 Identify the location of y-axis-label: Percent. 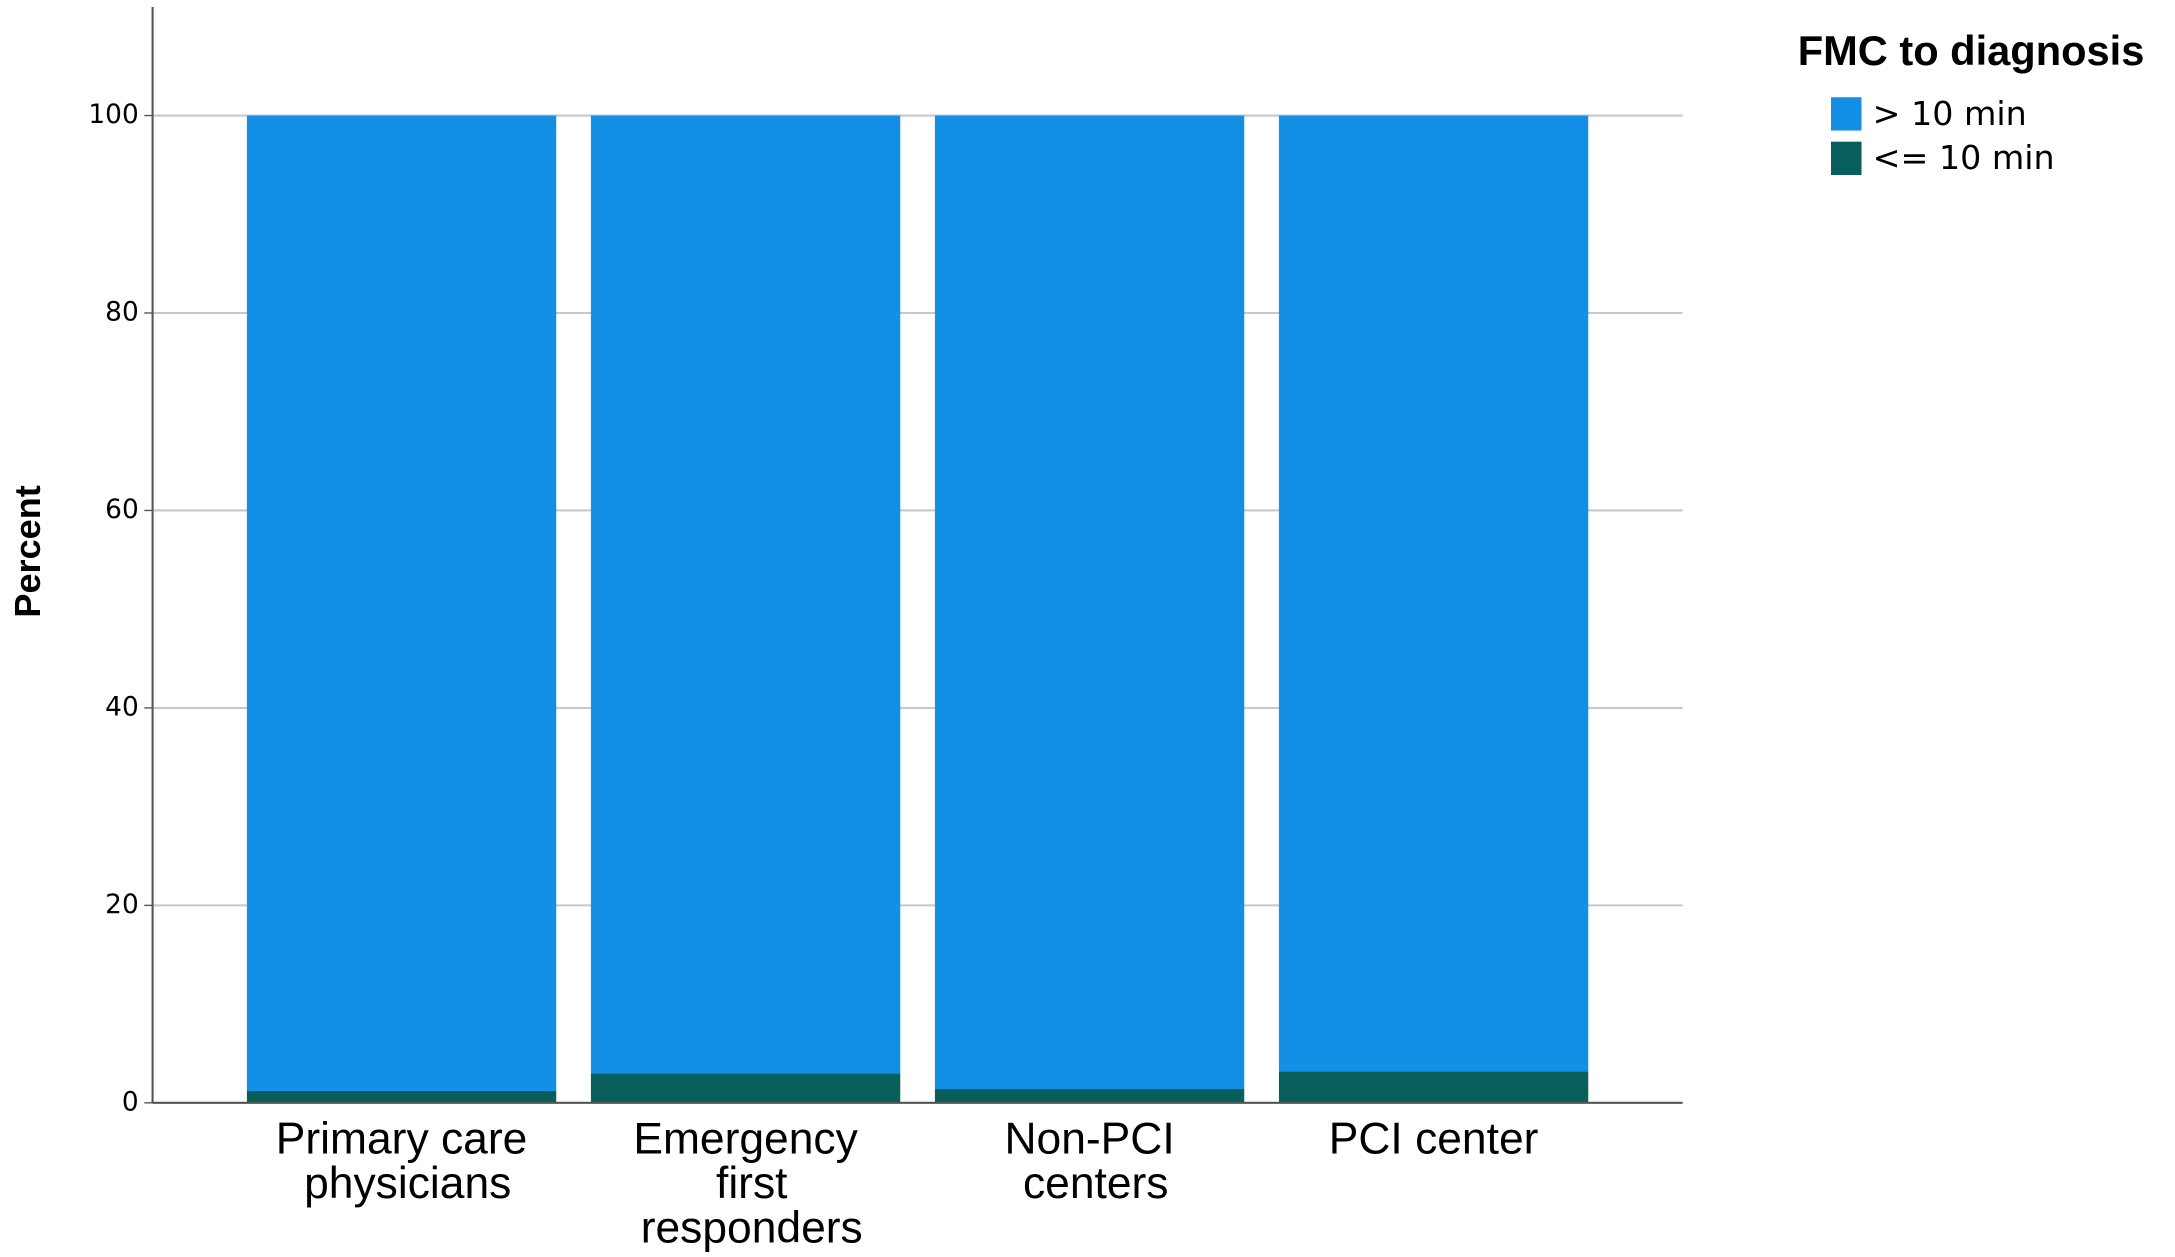
(27, 551).